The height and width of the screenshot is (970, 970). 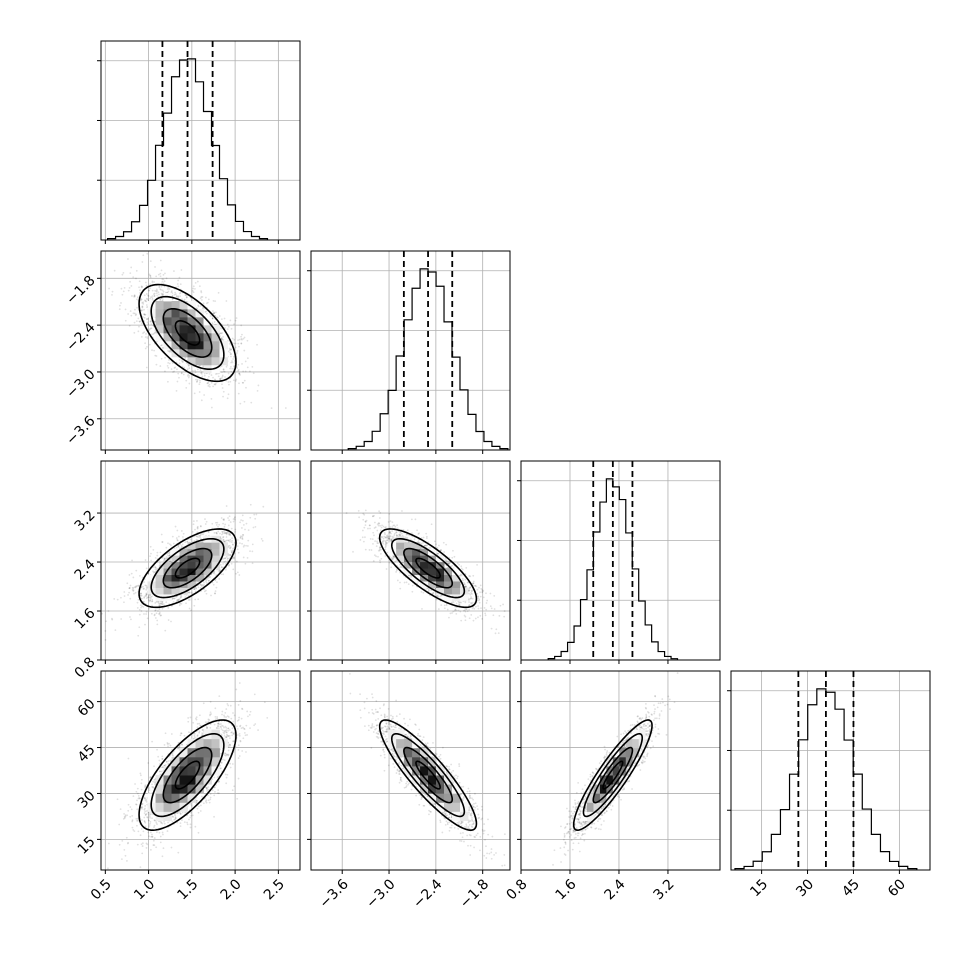 I want to click on x-tick-label: 45, so click(x=851, y=888).